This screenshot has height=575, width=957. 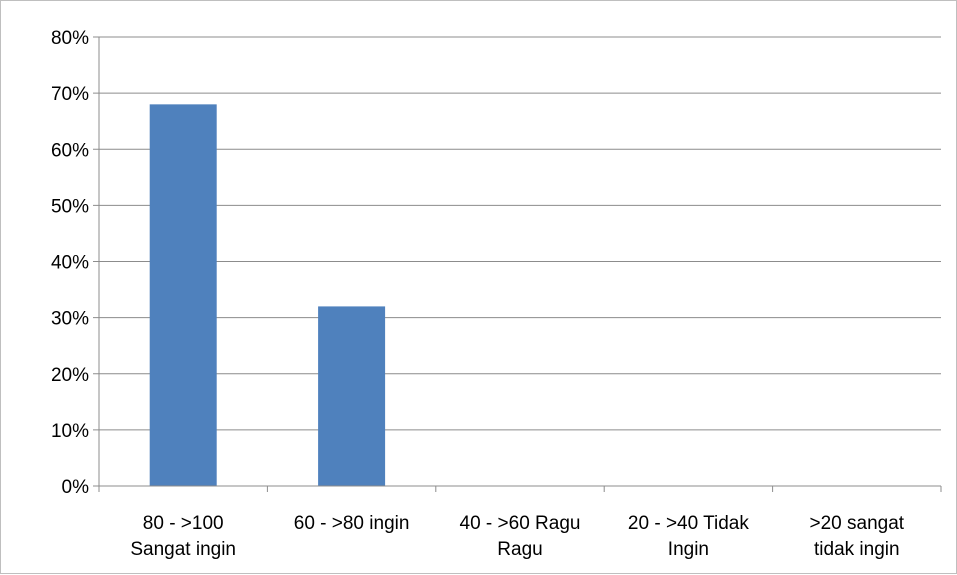 I want to click on y-tick-label: 30%, so click(x=70, y=319).